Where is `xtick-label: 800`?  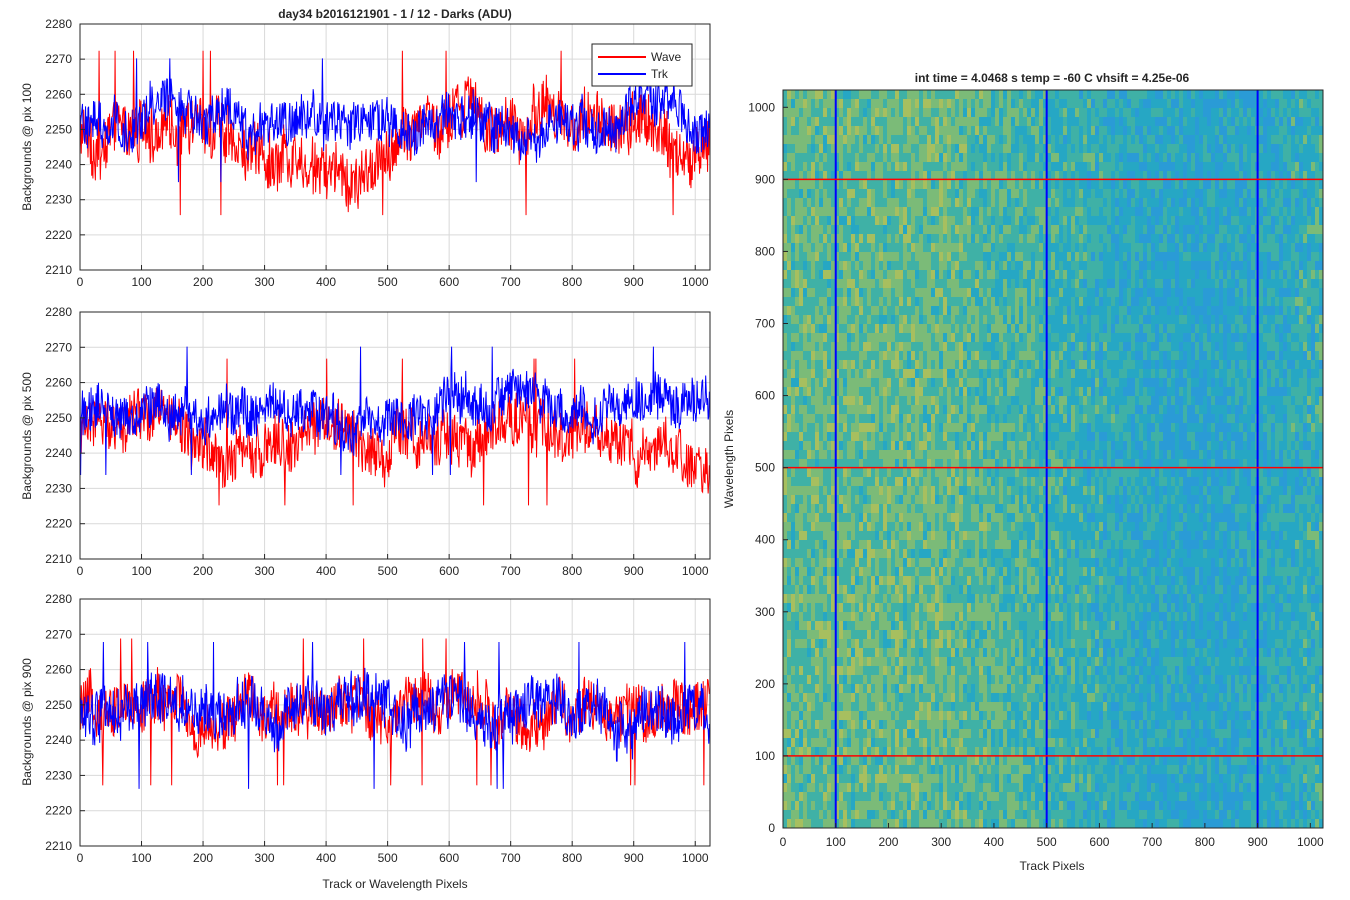
xtick-label: 800 is located at coordinates (572, 282).